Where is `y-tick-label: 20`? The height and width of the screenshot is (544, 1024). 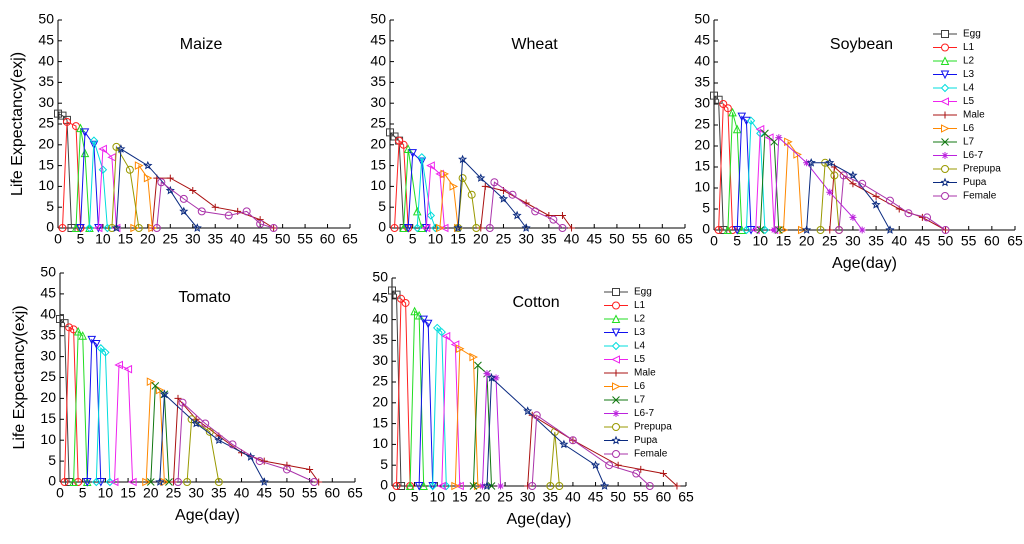
y-tick-label: 20 is located at coordinates (46, 144).